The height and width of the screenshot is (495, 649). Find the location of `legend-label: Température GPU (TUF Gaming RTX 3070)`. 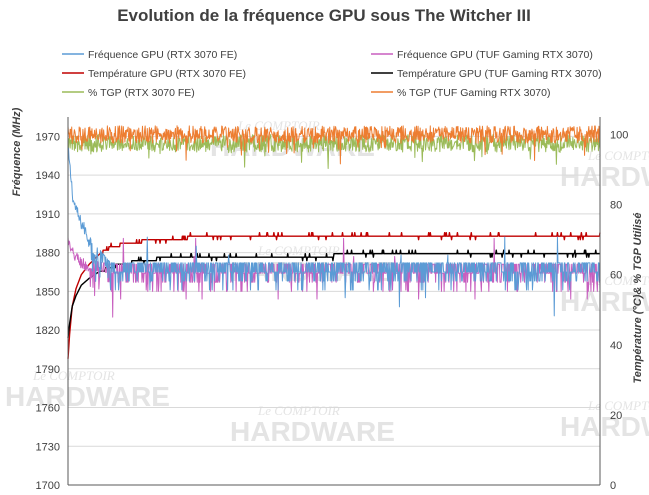

legend-label: Température GPU (TUF Gaming RTX 3070) is located at coordinates (499, 74).